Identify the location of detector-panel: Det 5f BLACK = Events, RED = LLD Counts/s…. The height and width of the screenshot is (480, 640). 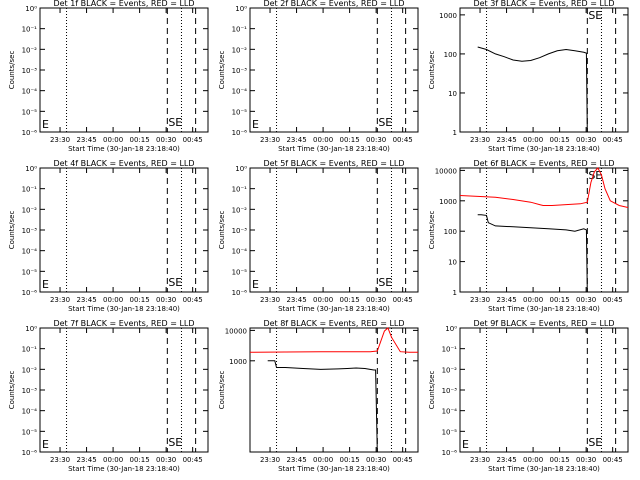
(318, 236).